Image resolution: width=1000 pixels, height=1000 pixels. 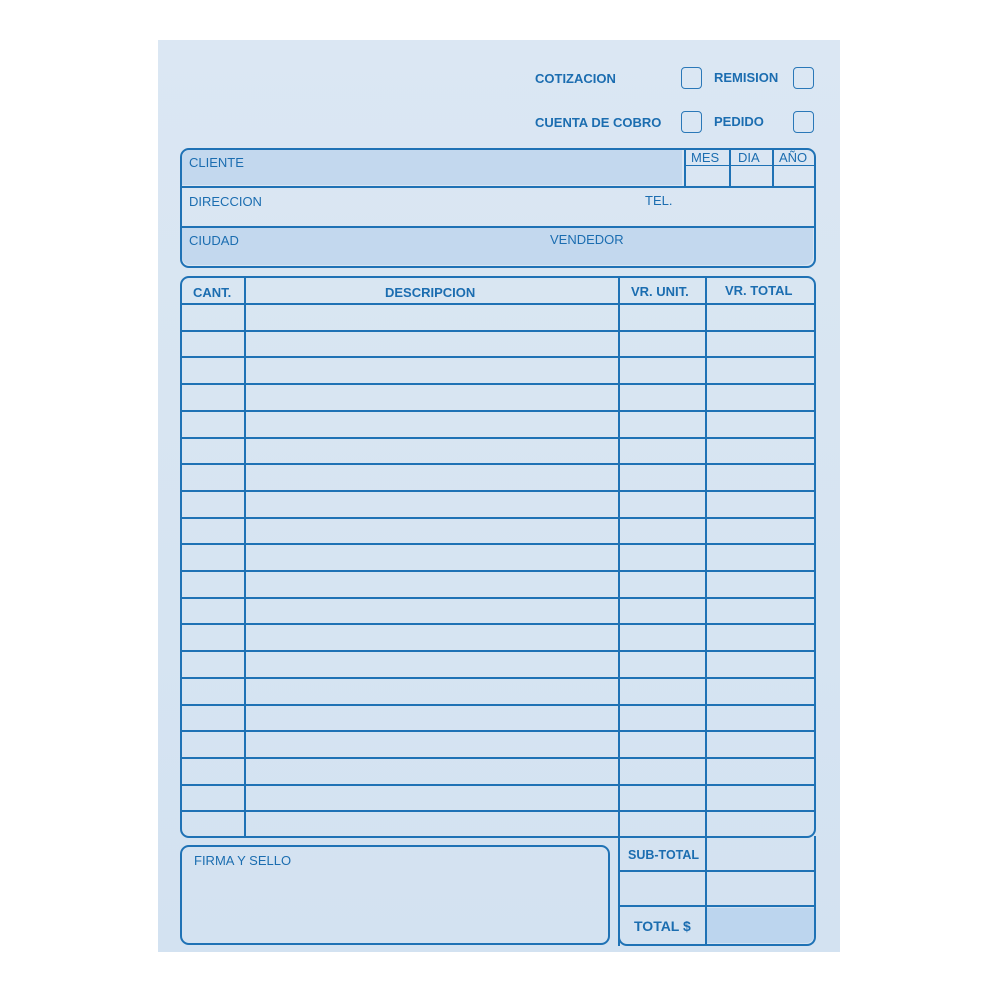 I want to click on column-header-vr-unit: VR. UNIT., so click(x=660, y=291).